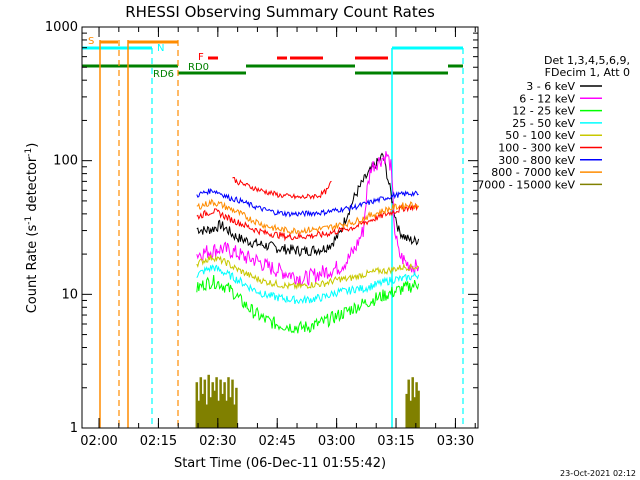 The image size is (640, 480). I want to click on x-tick-label-1: 02:15, so click(158, 441).